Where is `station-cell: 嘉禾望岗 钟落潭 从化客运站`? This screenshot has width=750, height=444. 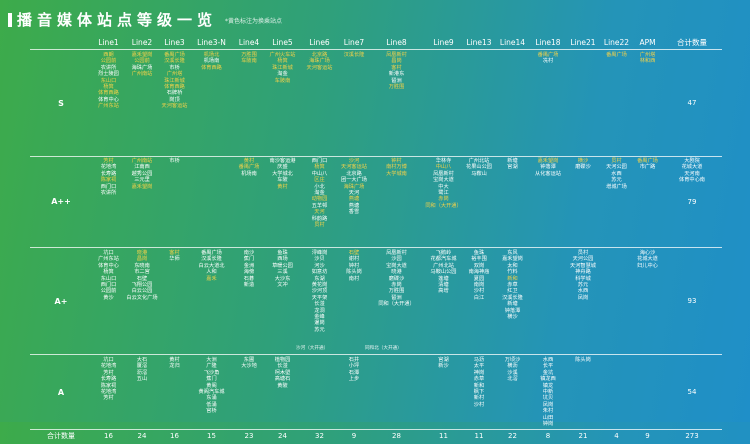 station-cell: 嘉禾望岗 钟落潭 从化客运站 is located at coordinates (548, 202).